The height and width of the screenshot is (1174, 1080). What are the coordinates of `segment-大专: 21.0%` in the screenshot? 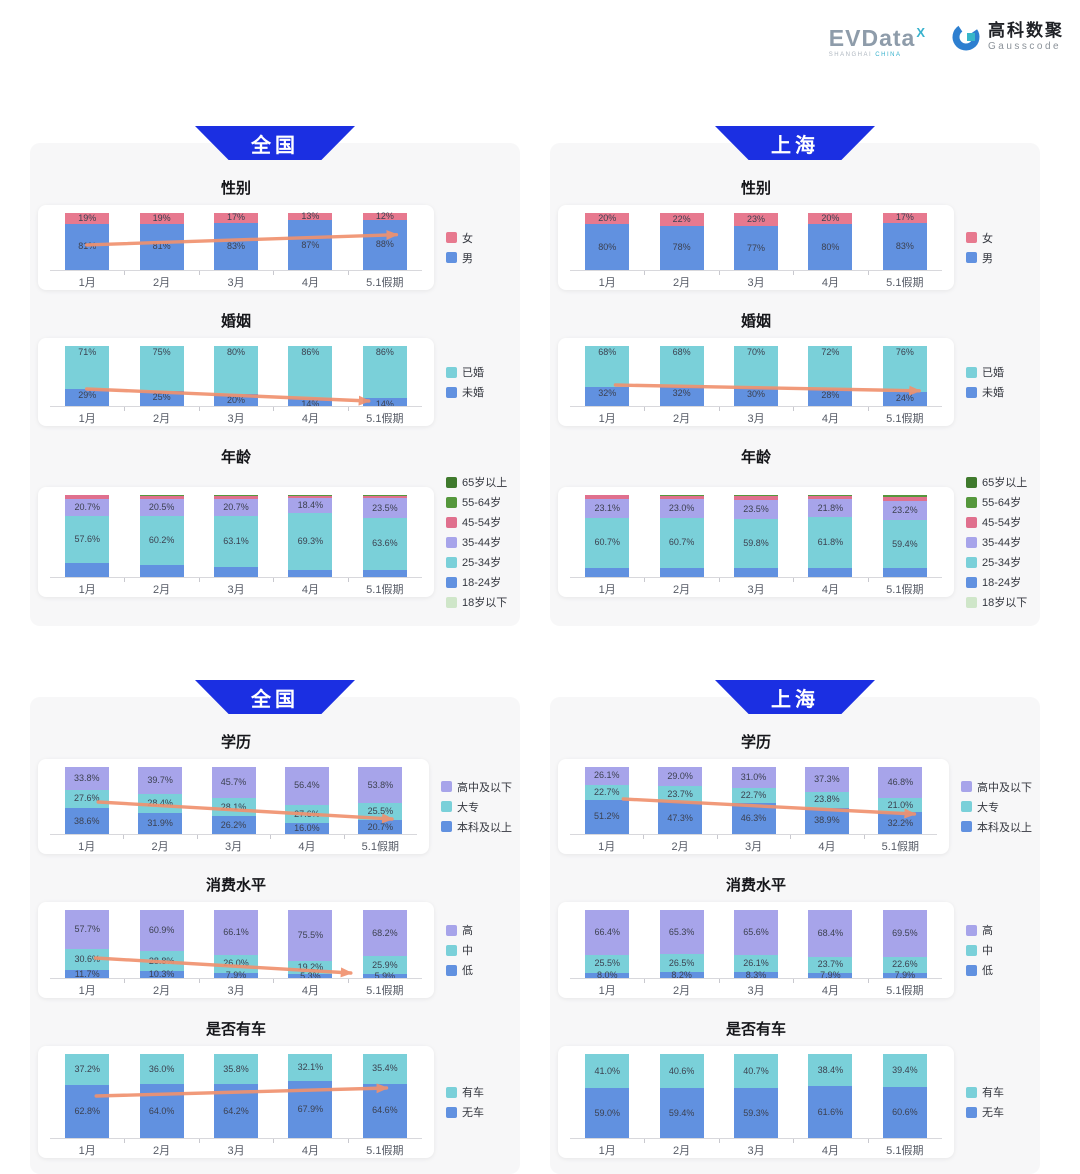 It's located at (900, 805).